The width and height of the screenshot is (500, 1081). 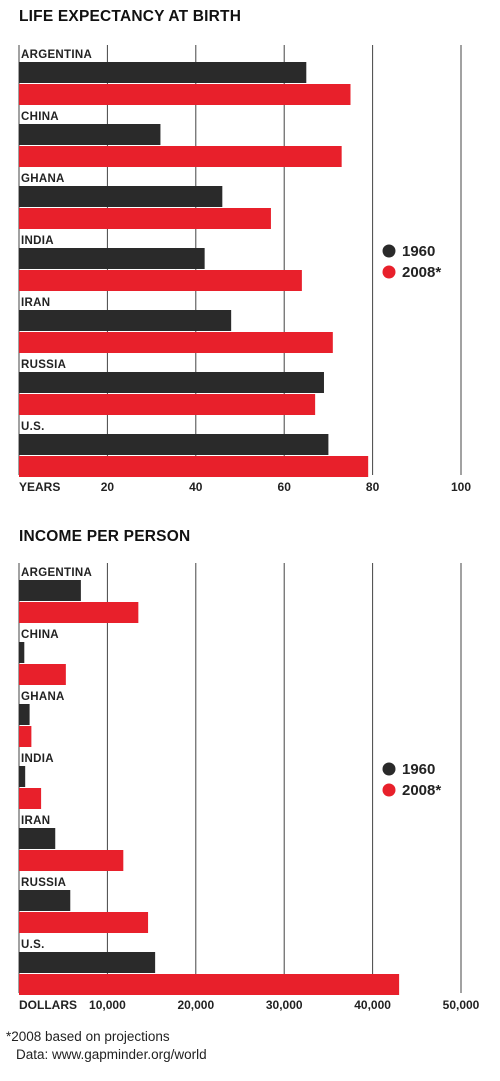 What do you see at coordinates (56, 55) in the screenshot?
I see `life-category-label: ARGENTINA` at bounding box center [56, 55].